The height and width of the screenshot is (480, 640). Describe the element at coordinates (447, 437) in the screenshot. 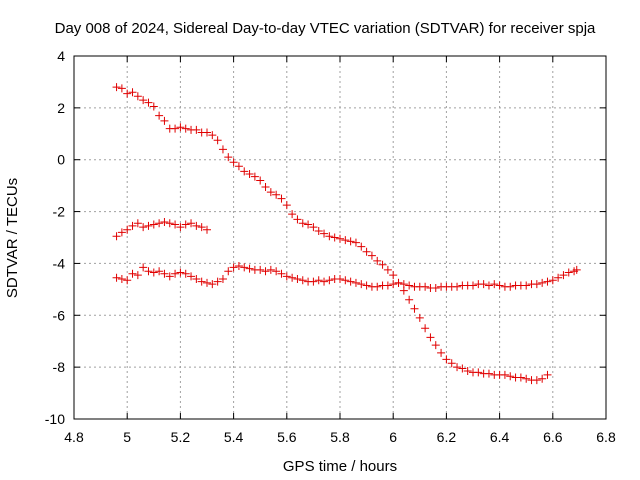

I see `x-tick-label: 6.2` at that location.